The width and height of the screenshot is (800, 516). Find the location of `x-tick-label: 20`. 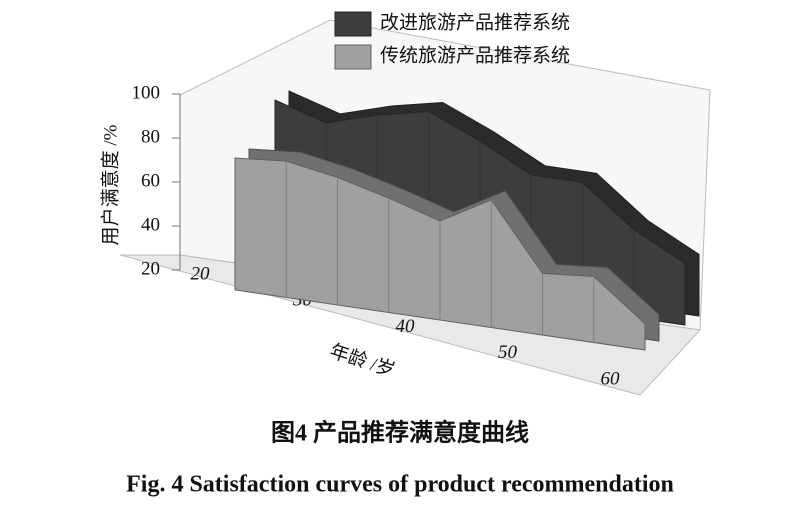

x-tick-label: 20 is located at coordinates (201, 273).